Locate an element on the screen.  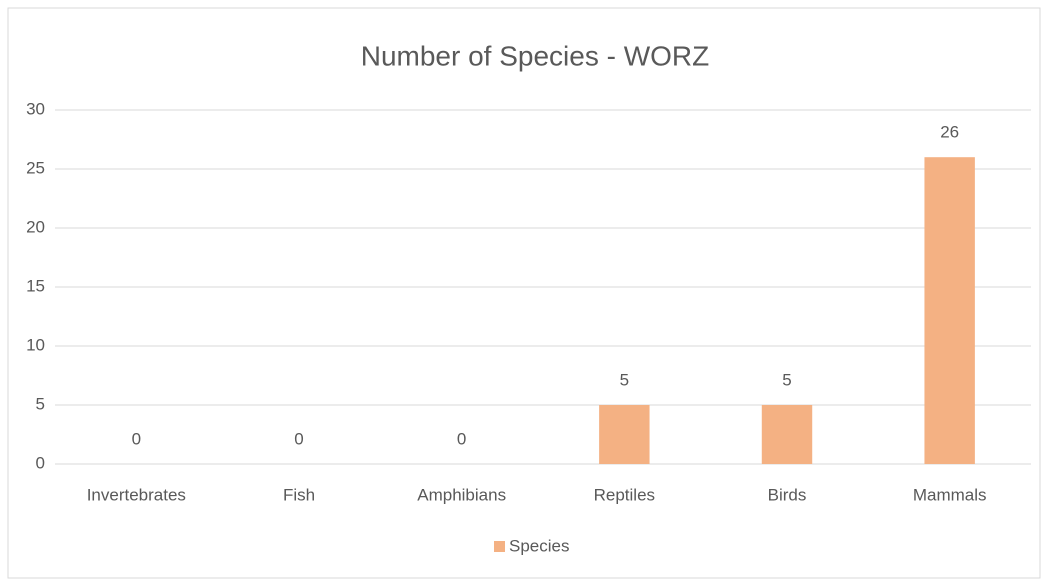
y-tick-label: 5 is located at coordinates (40, 403).